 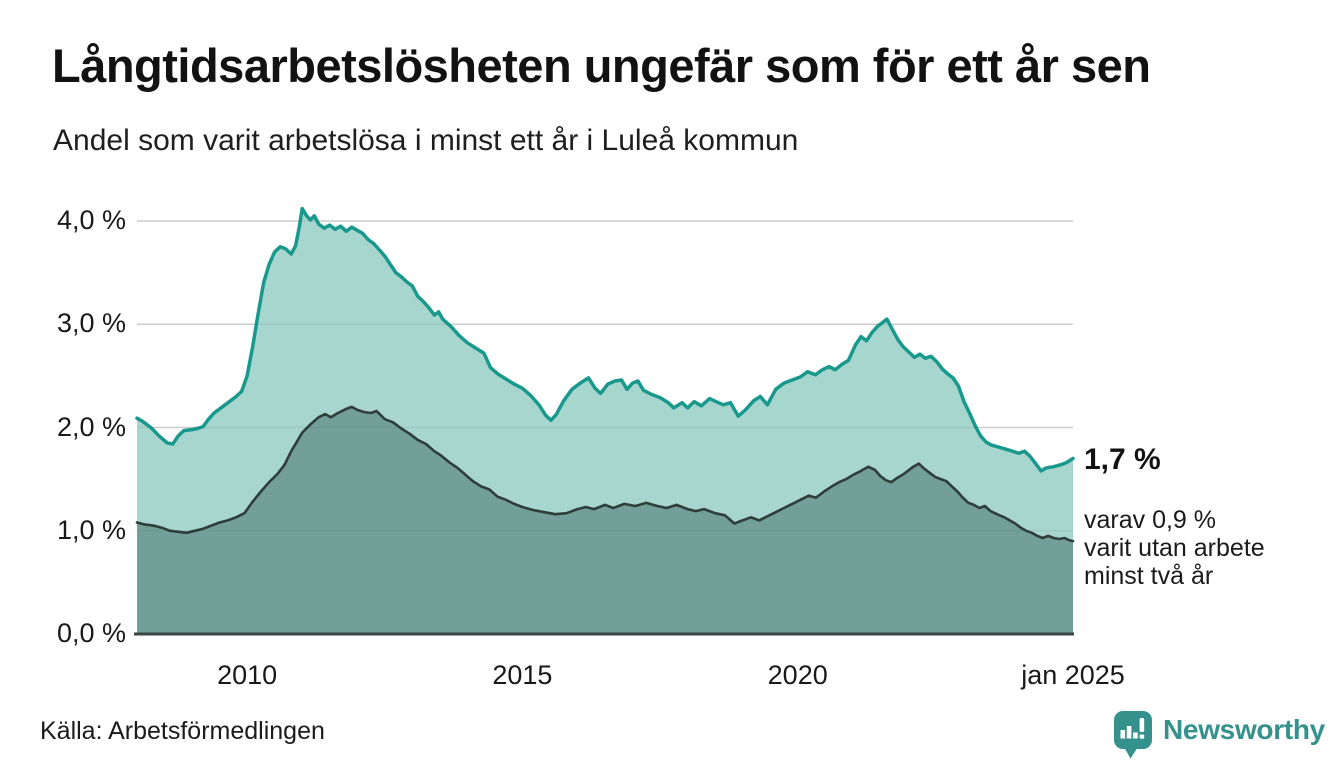 What do you see at coordinates (247, 675) in the screenshot?
I see `x-tick-label: 2010` at bounding box center [247, 675].